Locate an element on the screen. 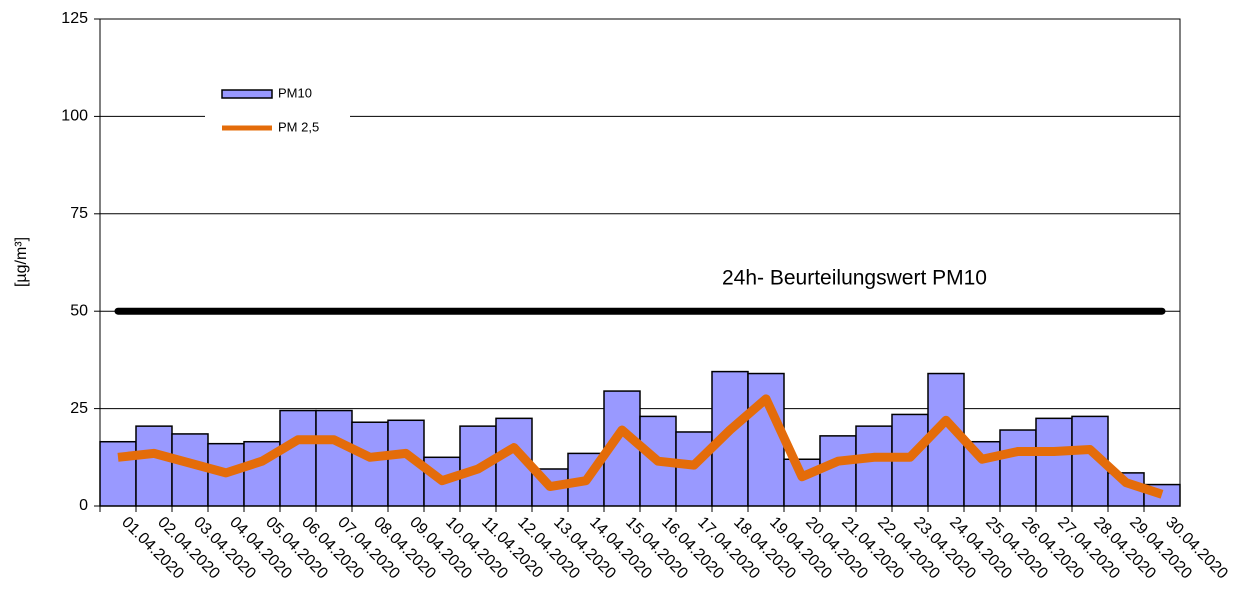 The height and width of the screenshot is (616, 1243). y-tick-label: 75 is located at coordinates (79, 213).